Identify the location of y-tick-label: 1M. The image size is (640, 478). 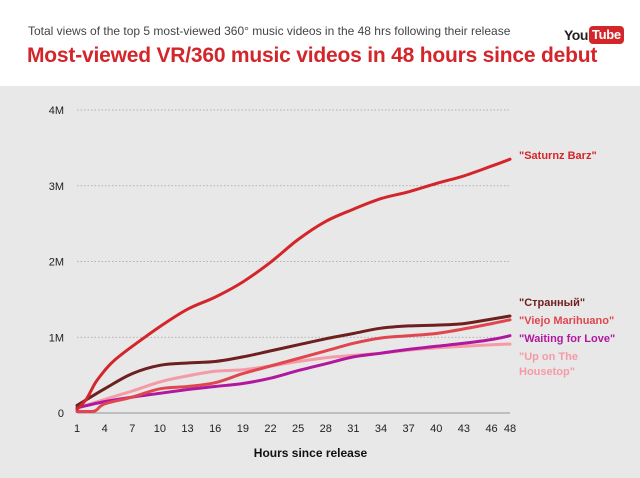
(56, 338).